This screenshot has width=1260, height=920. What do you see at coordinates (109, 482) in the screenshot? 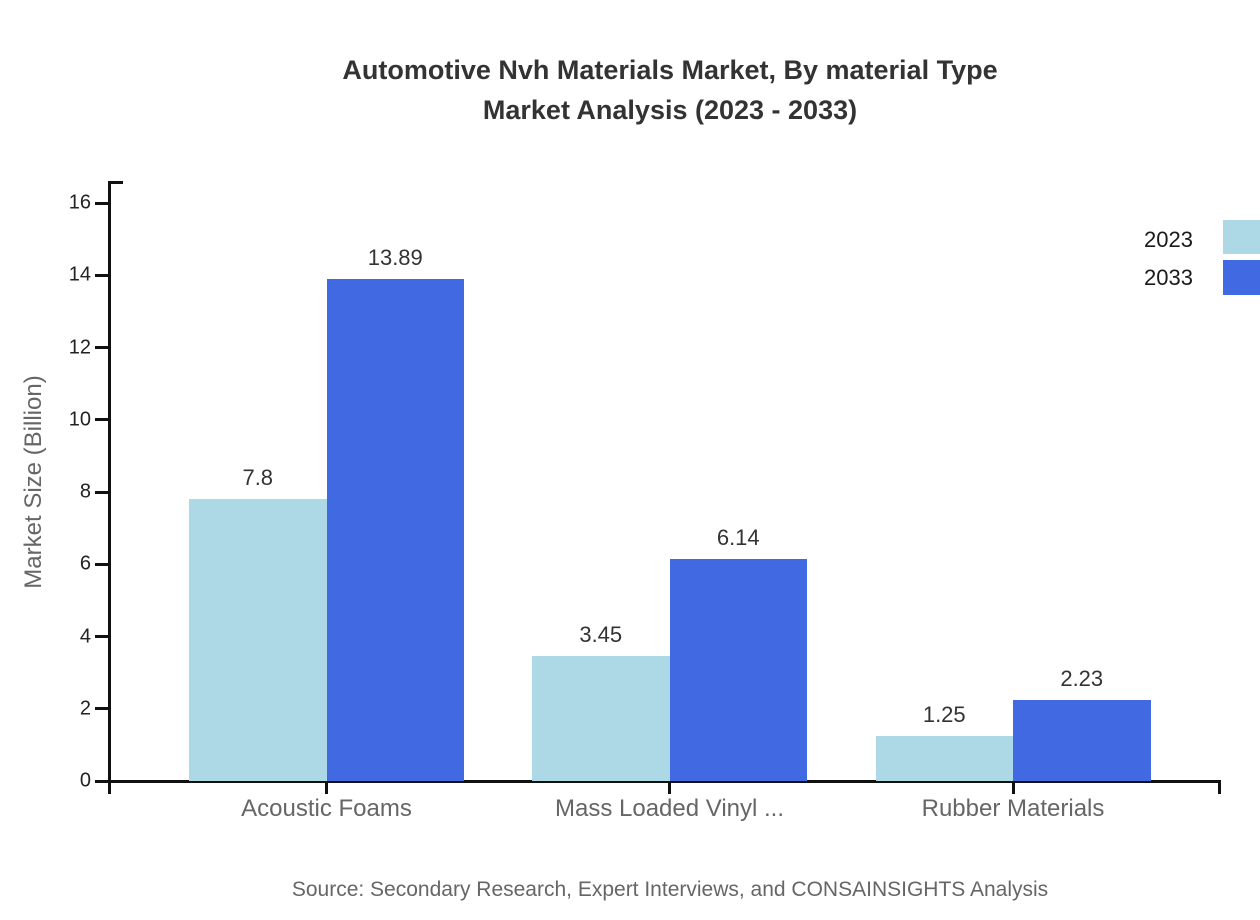
I see `y-axis-line` at bounding box center [109, 482].